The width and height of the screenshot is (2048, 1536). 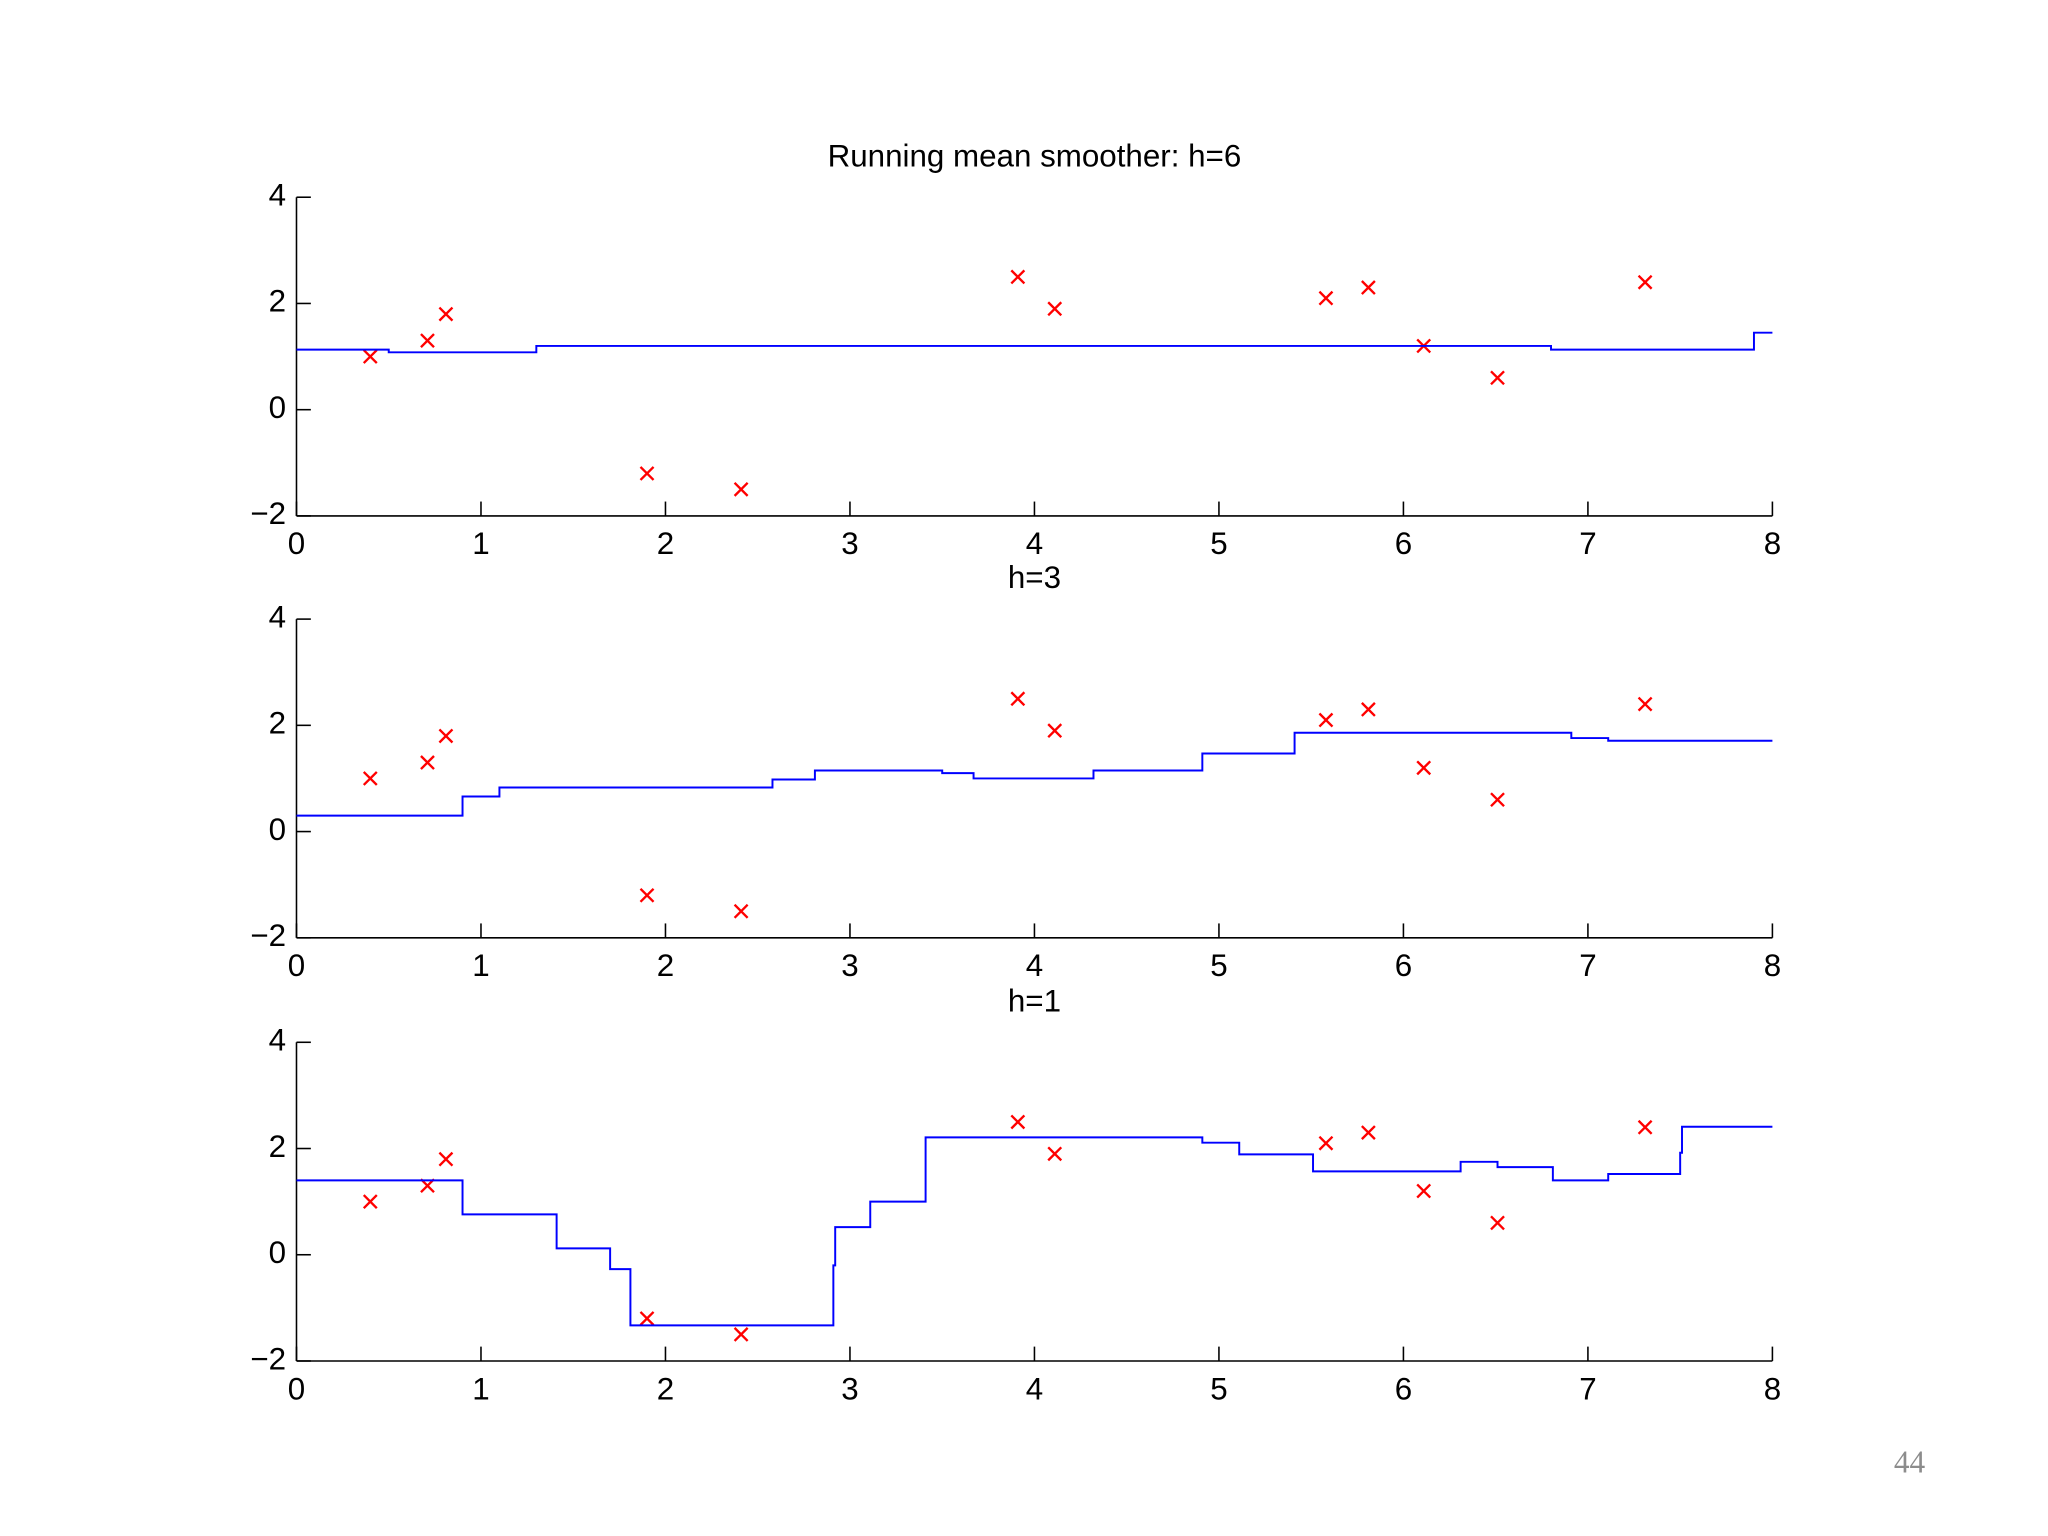 I want to click on chart-title: h=3, so click(x=1034, y=577).